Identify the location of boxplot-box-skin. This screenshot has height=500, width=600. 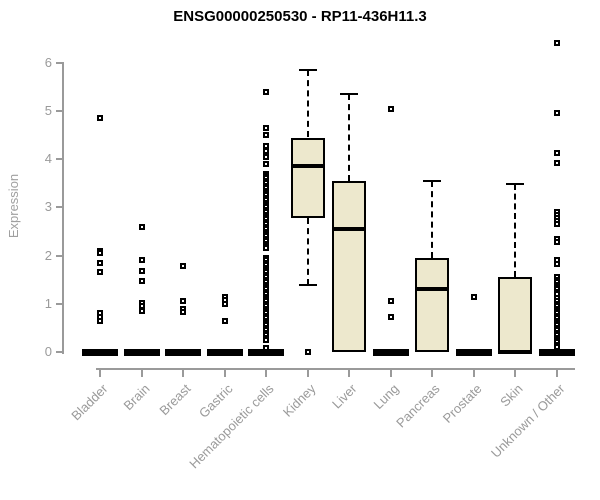
(515, 314).